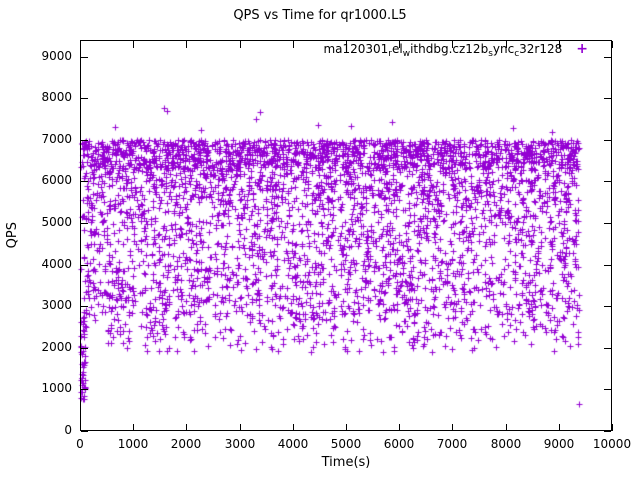 The height and width of the screenshot is (480, 640). Describe the element at coordinates (56, 180) in the screenshot. I see `y-tick-label: 6000` at that location.